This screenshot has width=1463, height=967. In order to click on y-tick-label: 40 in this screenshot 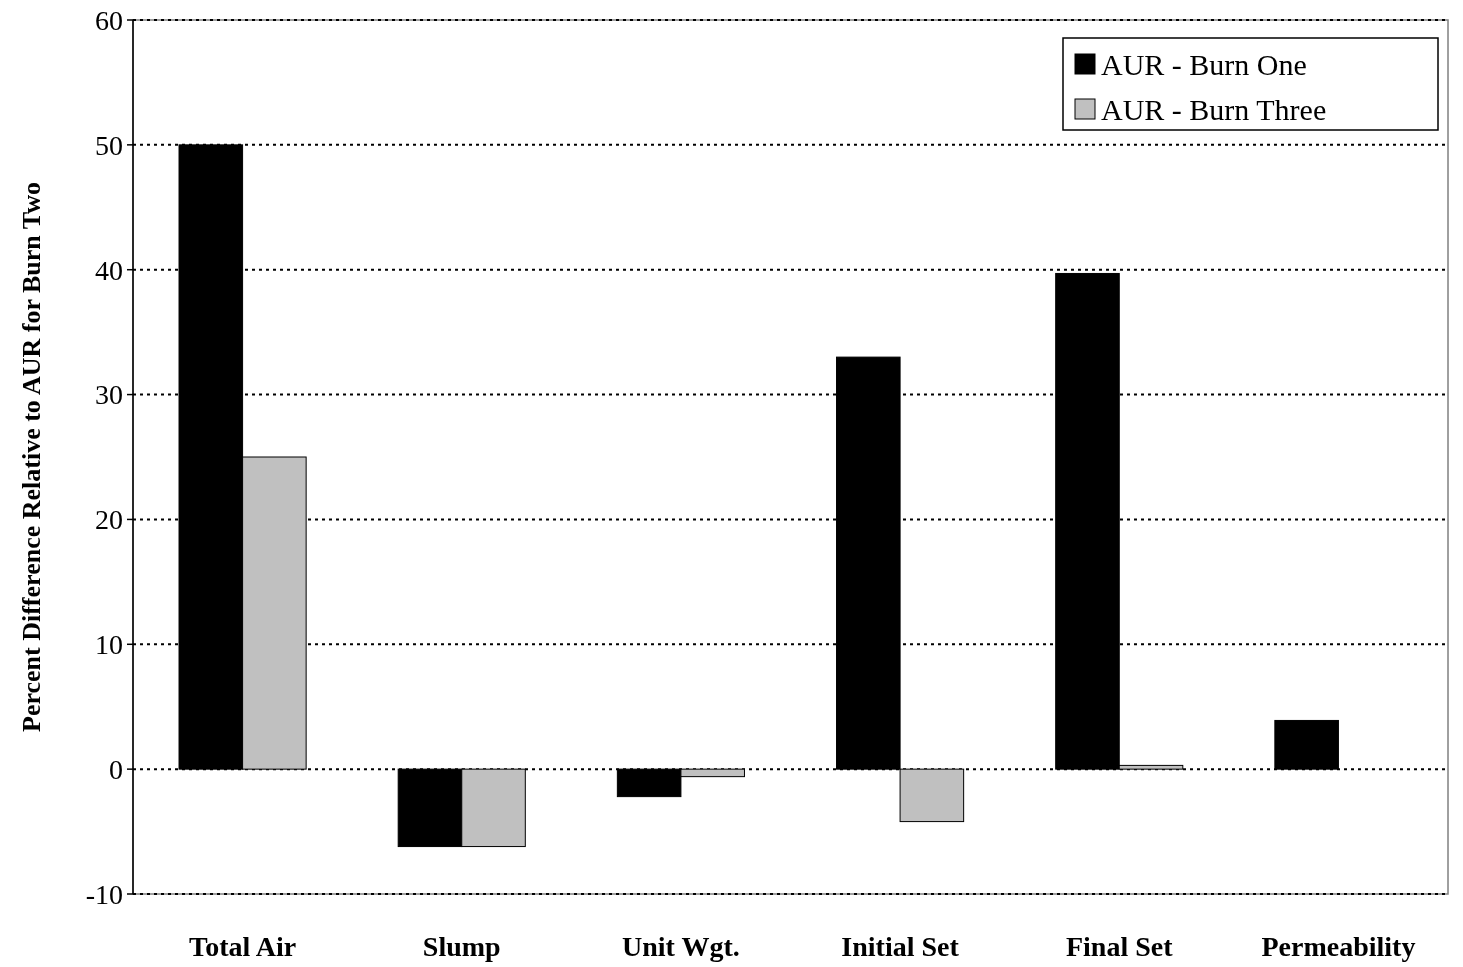, I will do `click(109, 270)`.